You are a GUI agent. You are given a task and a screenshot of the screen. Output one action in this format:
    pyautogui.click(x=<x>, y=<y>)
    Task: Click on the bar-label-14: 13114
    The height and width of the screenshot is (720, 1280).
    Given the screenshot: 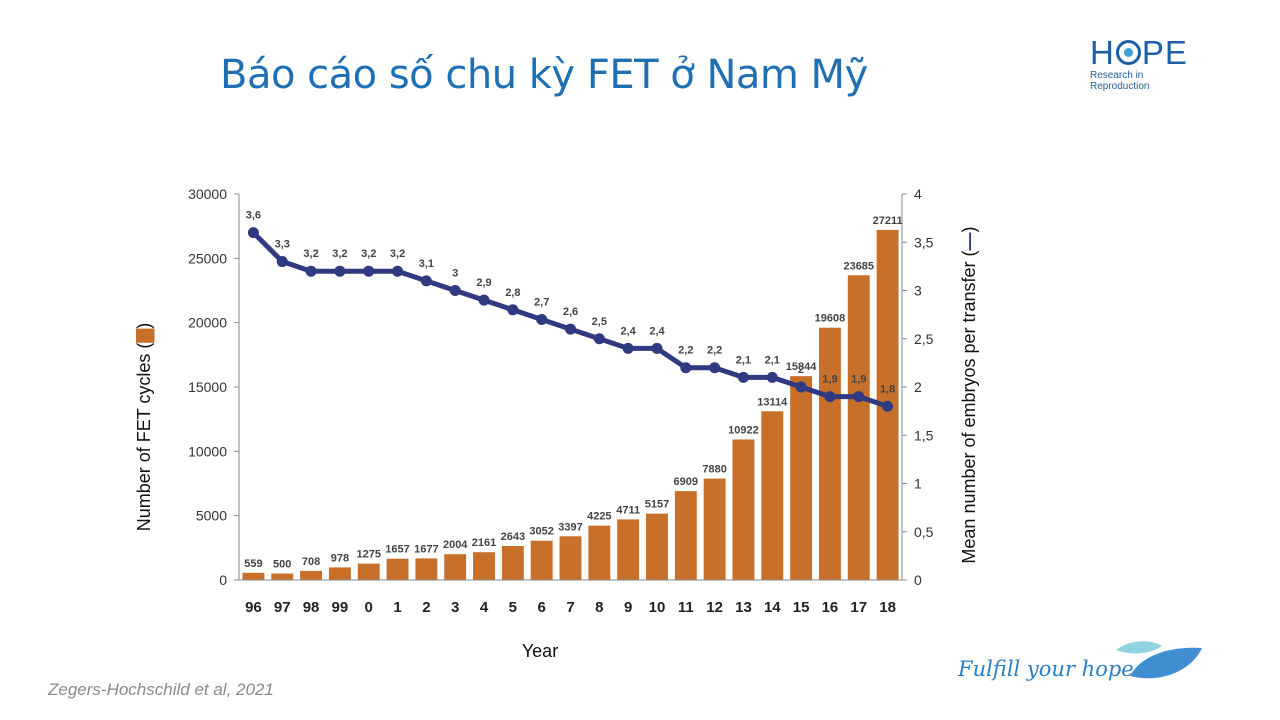 What is the action you would take?
    pyautogui.click(x=772, y=402)
    